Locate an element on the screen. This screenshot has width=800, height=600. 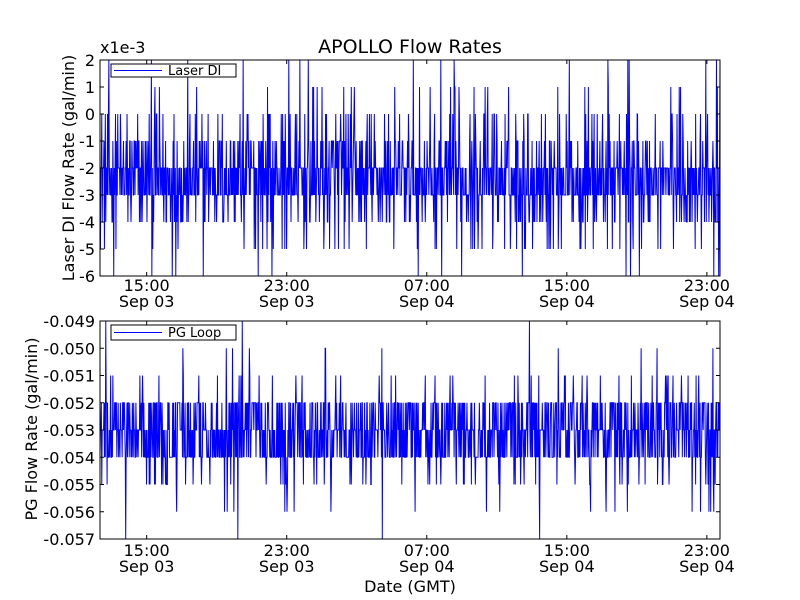
laser-di-y-tick-label: -2 is located at coordinates (87, 168).